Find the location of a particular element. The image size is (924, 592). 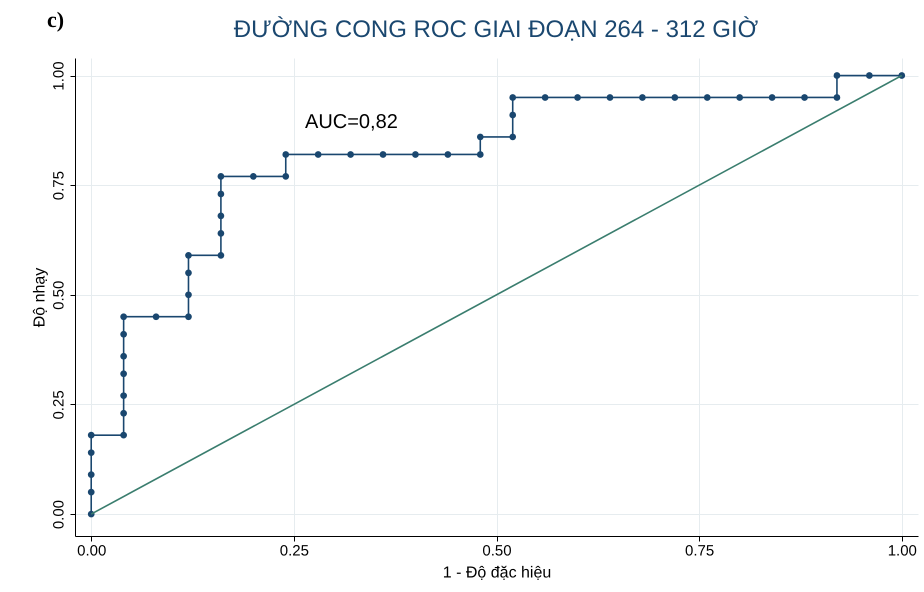

y-tick-label: 0.00 is located at coordinates (59, 515).